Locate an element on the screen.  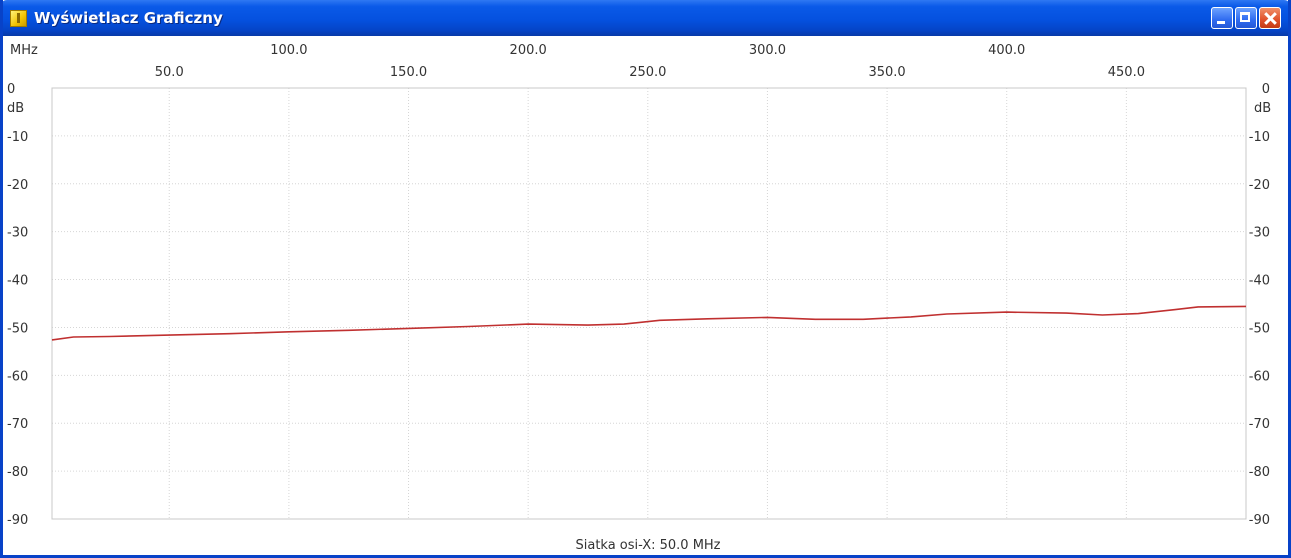
y-tick-label-right: -30 is located at coordinates (1259, 233).